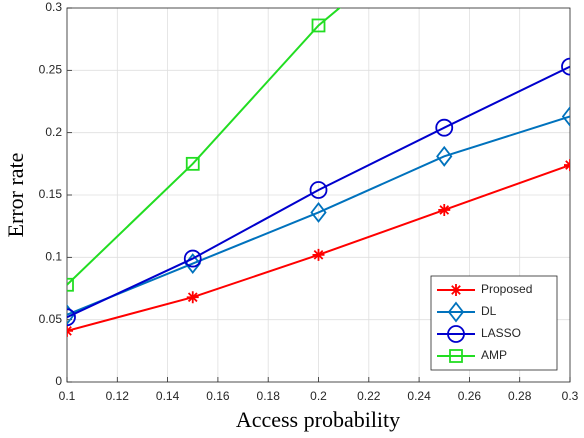  I want to click on y-tick-label: 0.15, so click(51, 194).